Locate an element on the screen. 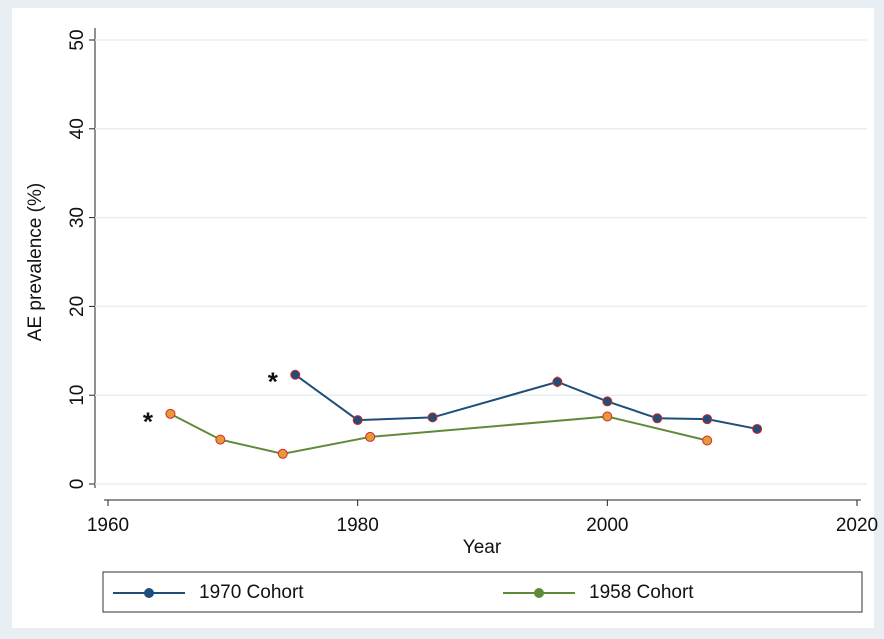 Image resolution: width=884 pixels, height=639 pixels. x-tick-label: 1960 is located at coordinates (108, 525).